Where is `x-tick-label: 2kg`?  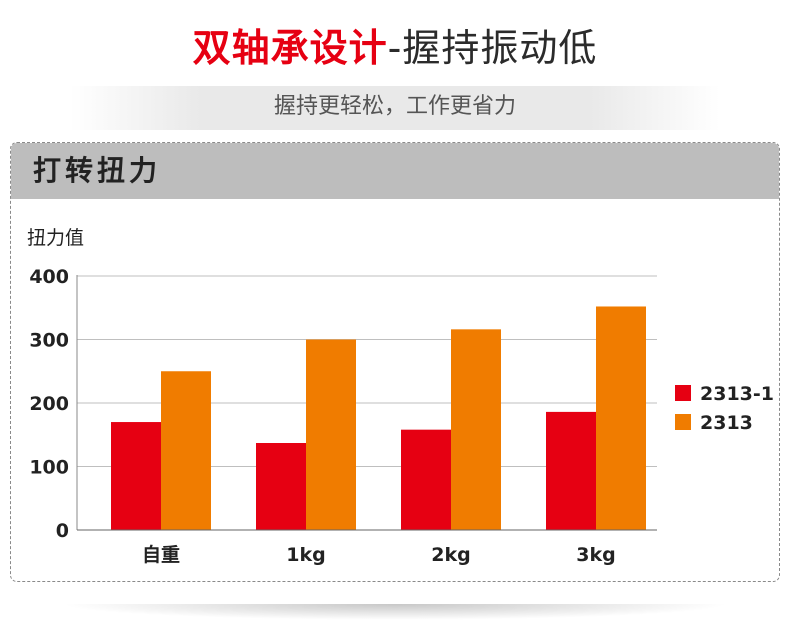
x-tick-label: 2kg is located at coordinates (450, 555).